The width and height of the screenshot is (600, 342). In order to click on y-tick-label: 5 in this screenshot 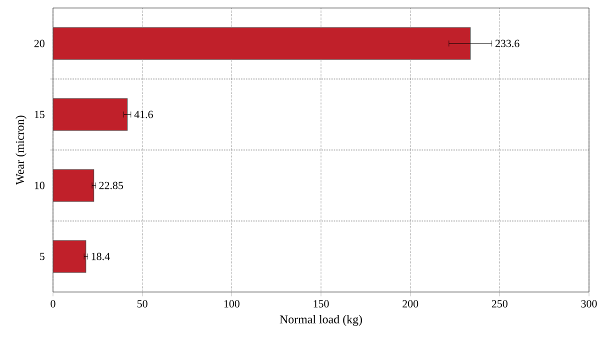, I will do `click(42, 256)`.